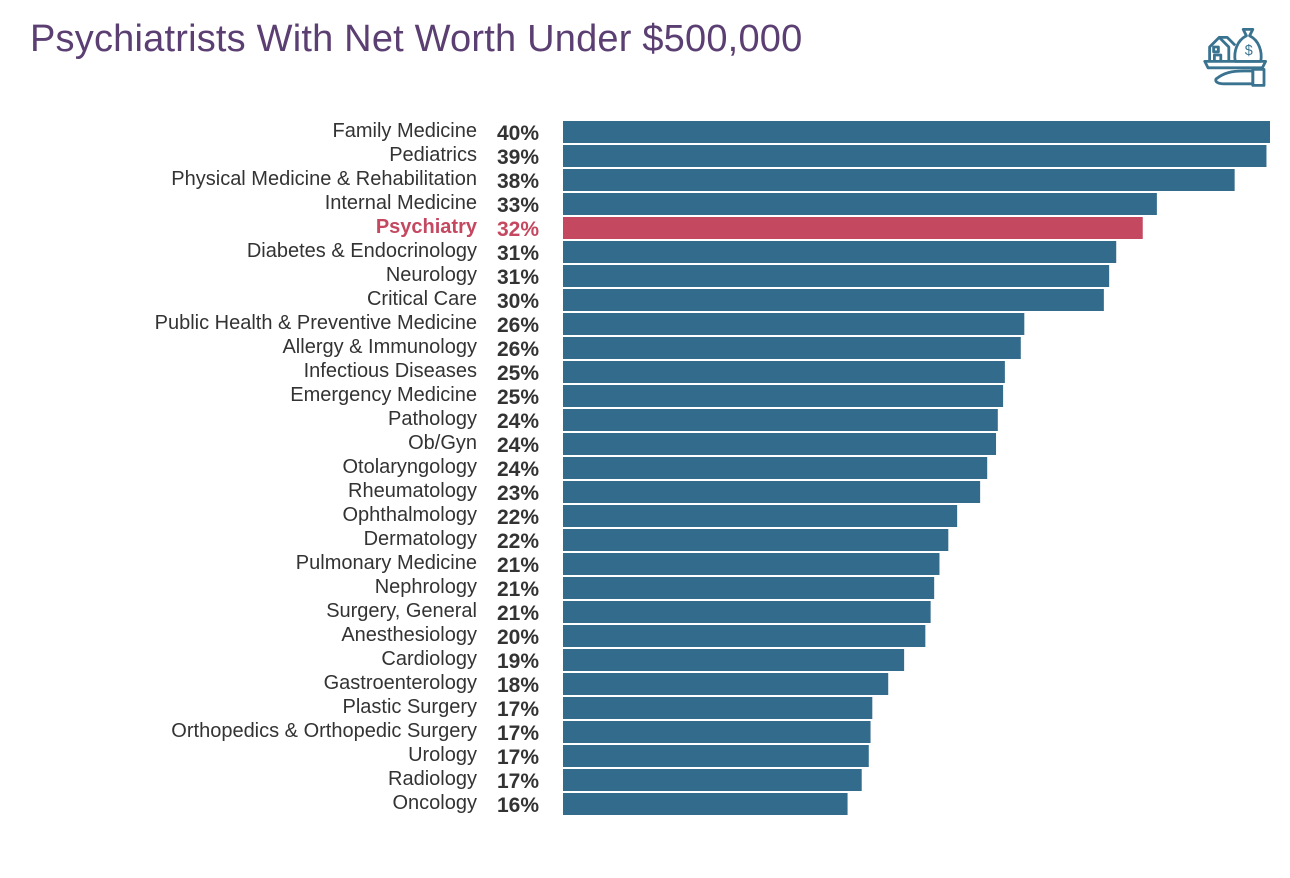  Describe the element at coordinates (390, 371) in the screenshot. I see `category-label: Infectious Diseases` at that location.